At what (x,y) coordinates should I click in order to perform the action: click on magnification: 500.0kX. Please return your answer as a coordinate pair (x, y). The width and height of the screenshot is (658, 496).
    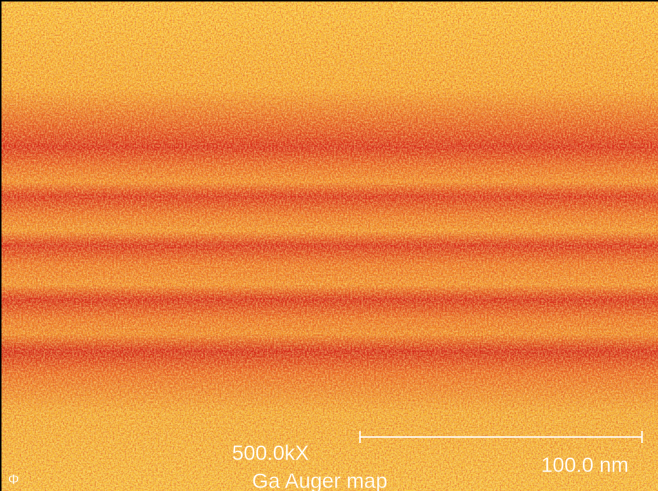
    Looking at the image, I should click on (270, 453).